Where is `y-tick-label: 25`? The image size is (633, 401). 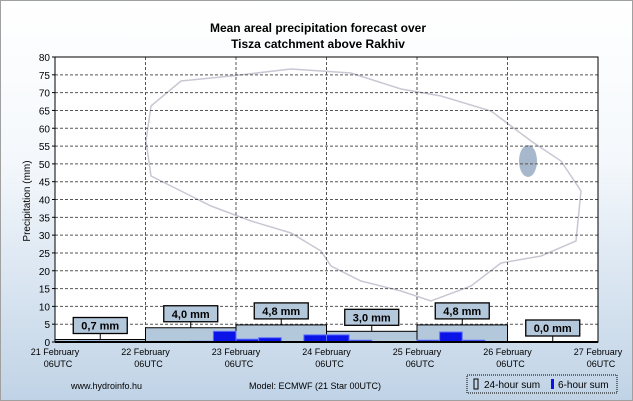
y-tick-label: 25 is located at coordinates (45, 254).